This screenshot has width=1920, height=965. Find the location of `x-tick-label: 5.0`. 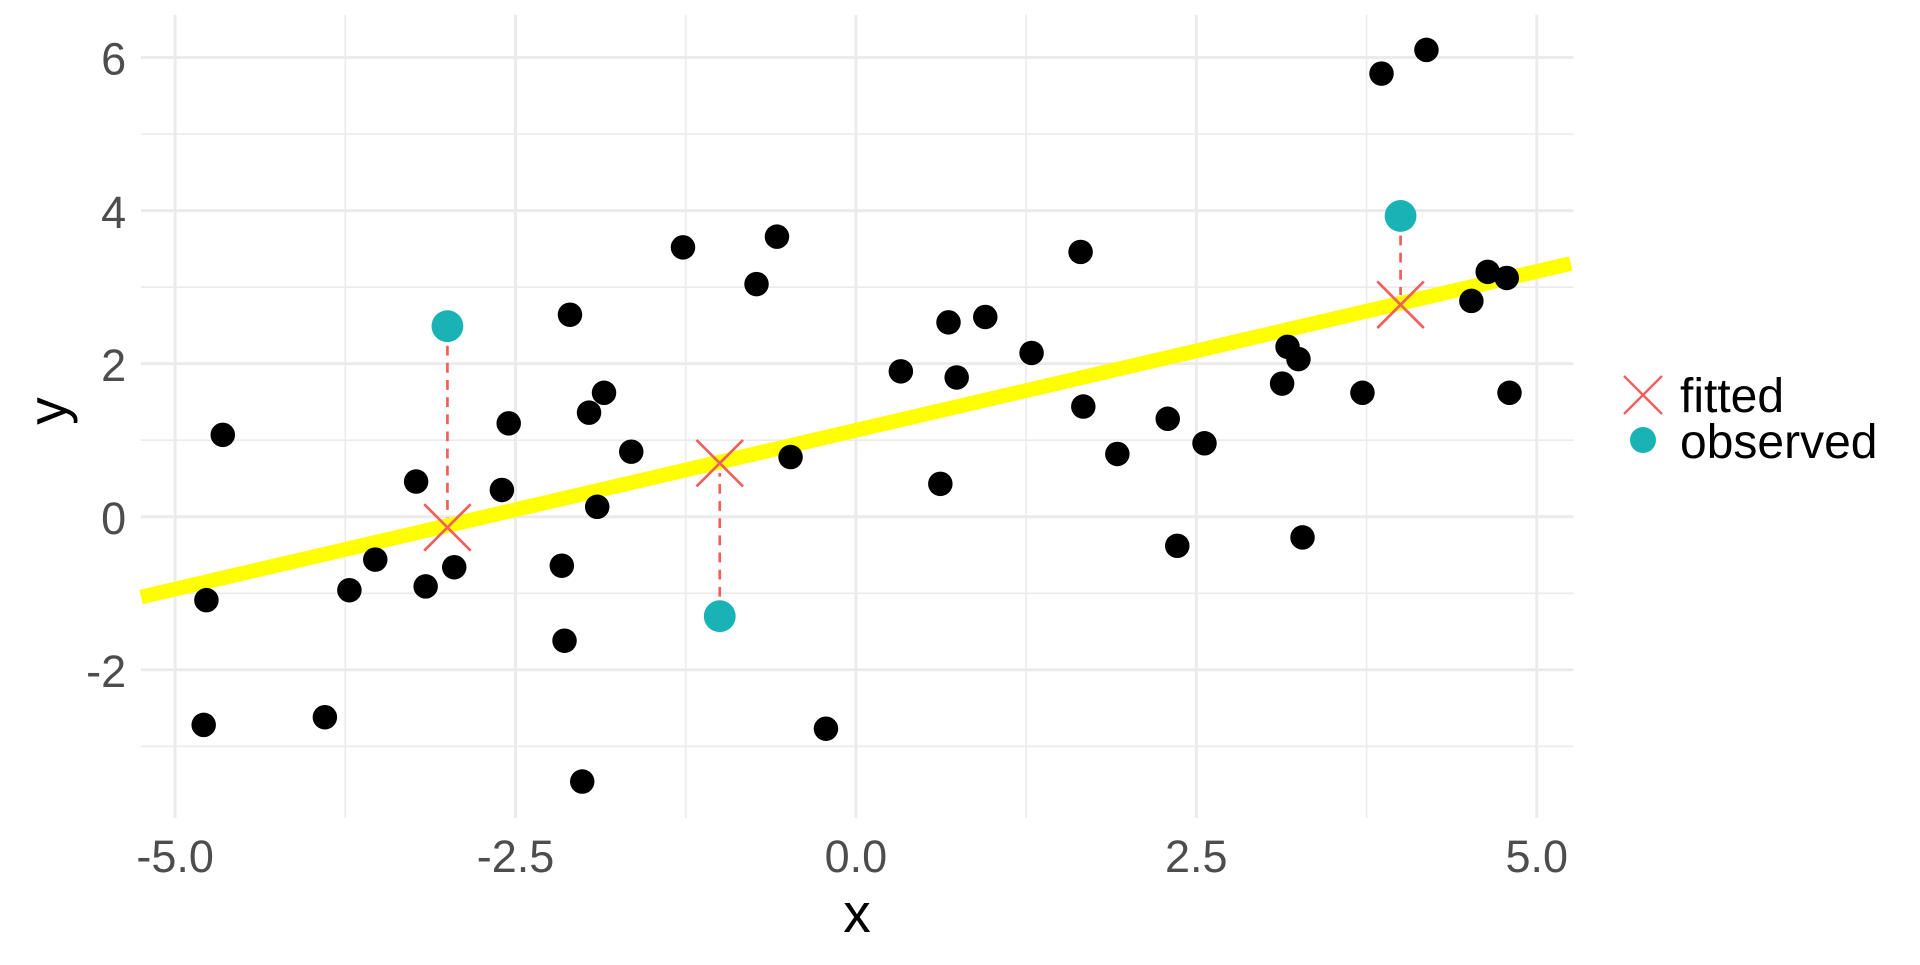

x-tick-label: 5.0 is located at coordinates (1536, 856).